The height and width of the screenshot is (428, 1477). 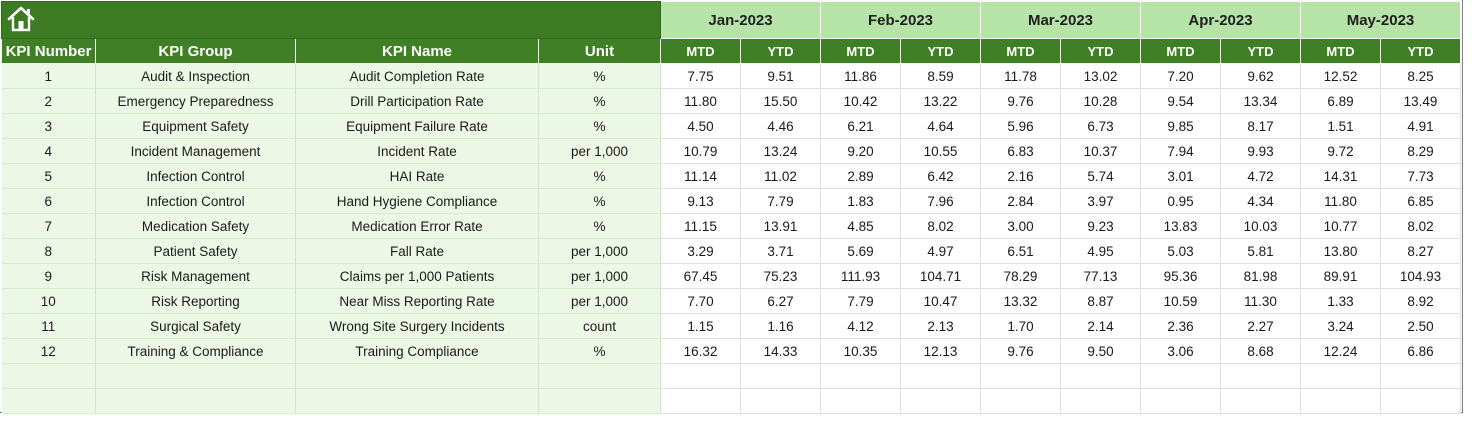 I want to click on mtd-value-cell: 2.89, so click(x=860, y=176).